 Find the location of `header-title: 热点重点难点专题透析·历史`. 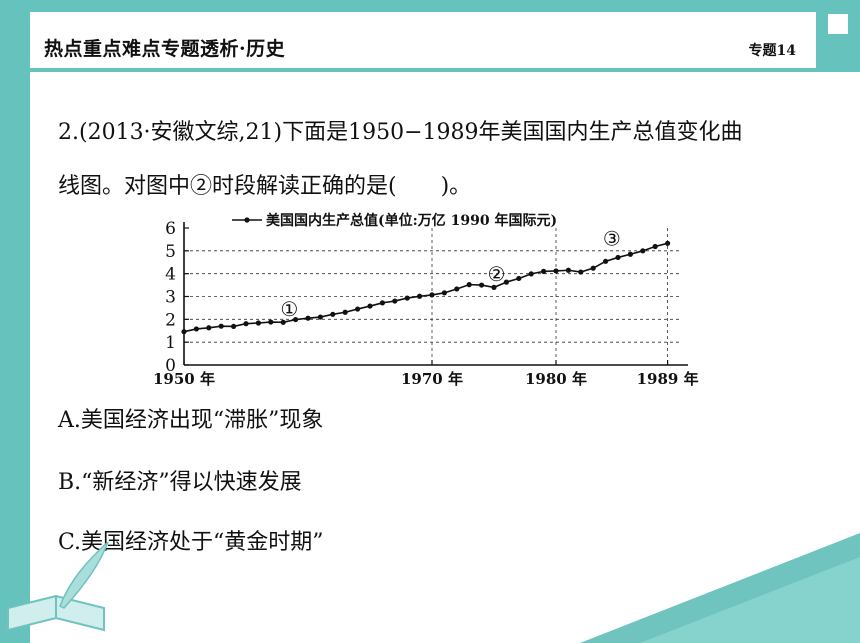

header-title: 热点重点难点专题透析·历史 is located at coordinates (165, 49).